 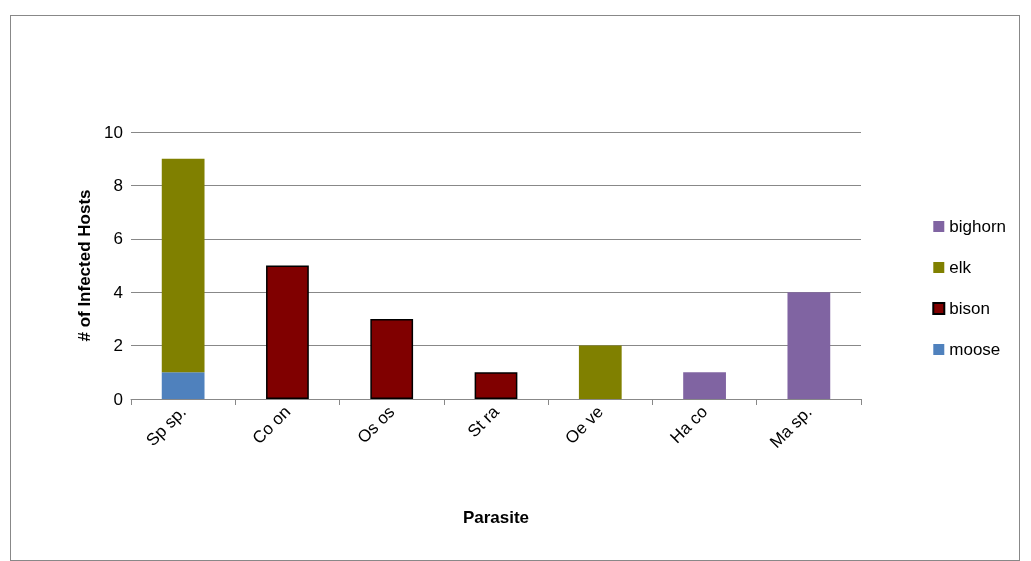 What do you see at coordinates (271, 425) in the screenshot?
I see `x-tick-label: Co on` at bounding box center [271, 425].